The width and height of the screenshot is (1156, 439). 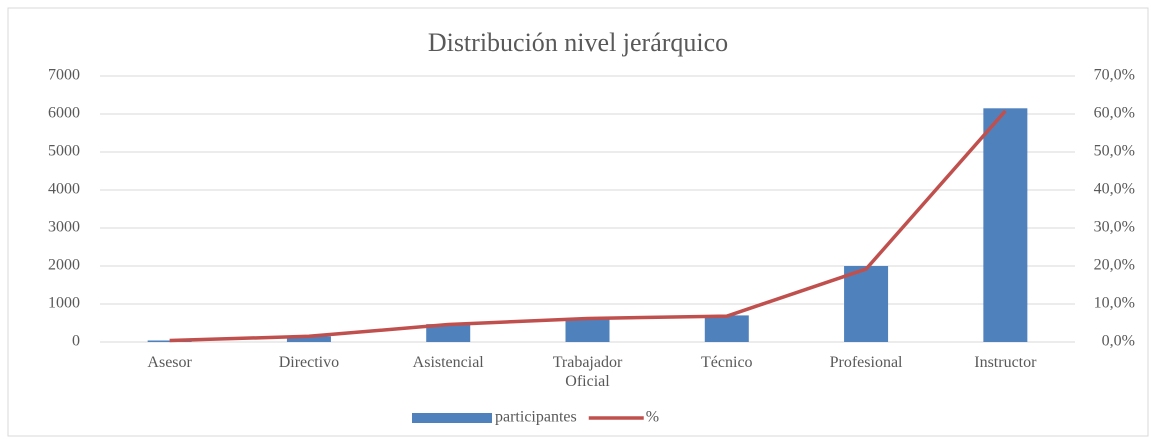 What do you see at coordinates (578, 42) in the screenshot?
I see `chart-title: Distribución nivel jerárquico` at bounding box center [578, 42].